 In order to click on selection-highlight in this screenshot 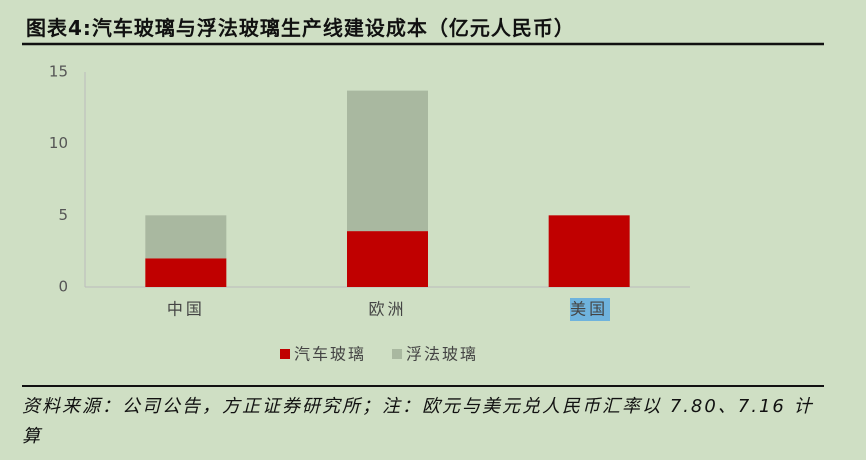, I will do `click(590, 309)`.